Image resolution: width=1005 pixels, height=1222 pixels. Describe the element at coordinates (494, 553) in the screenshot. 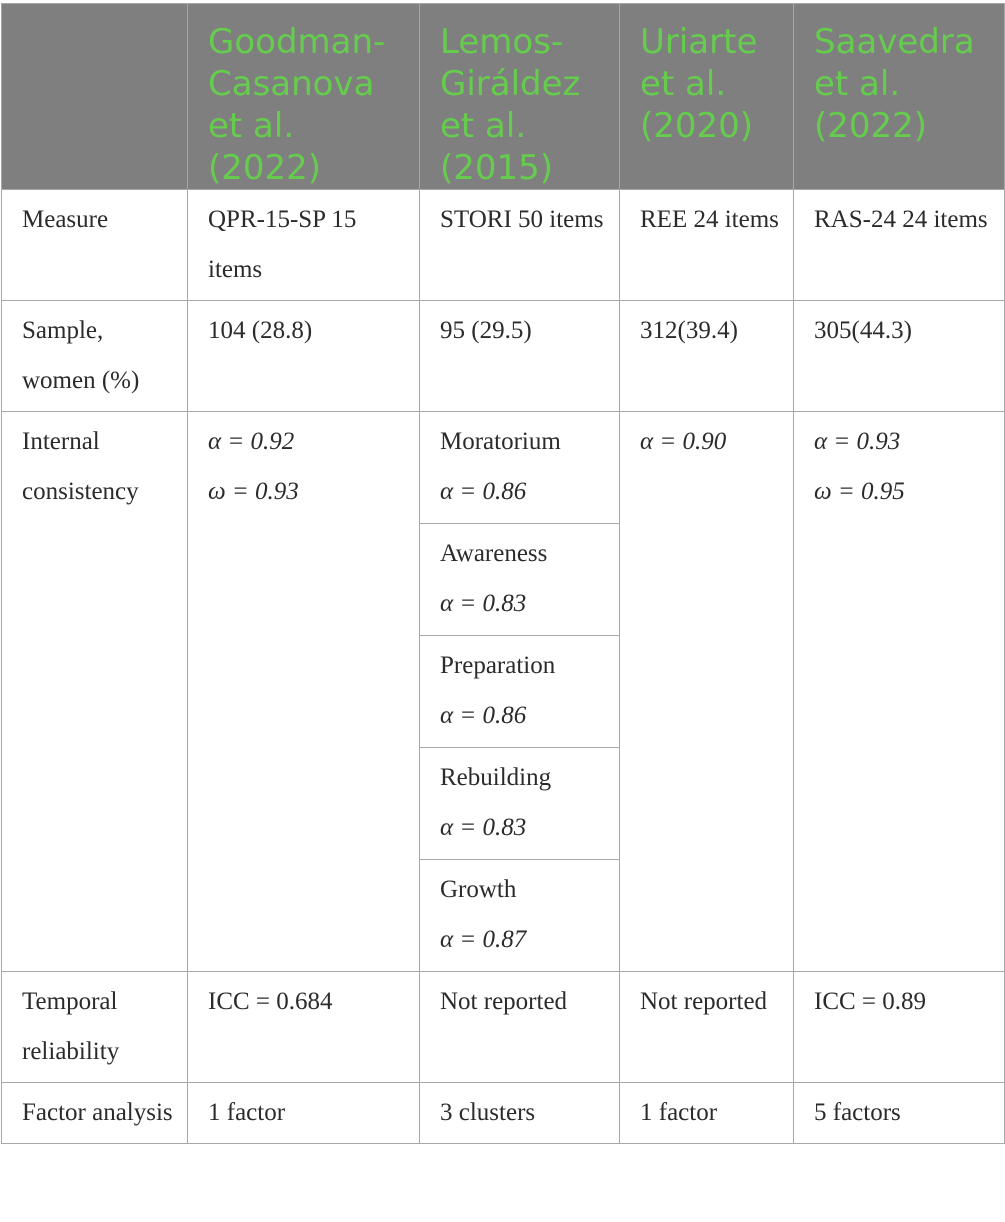

I see `subscale-name: Awareness` at that location.